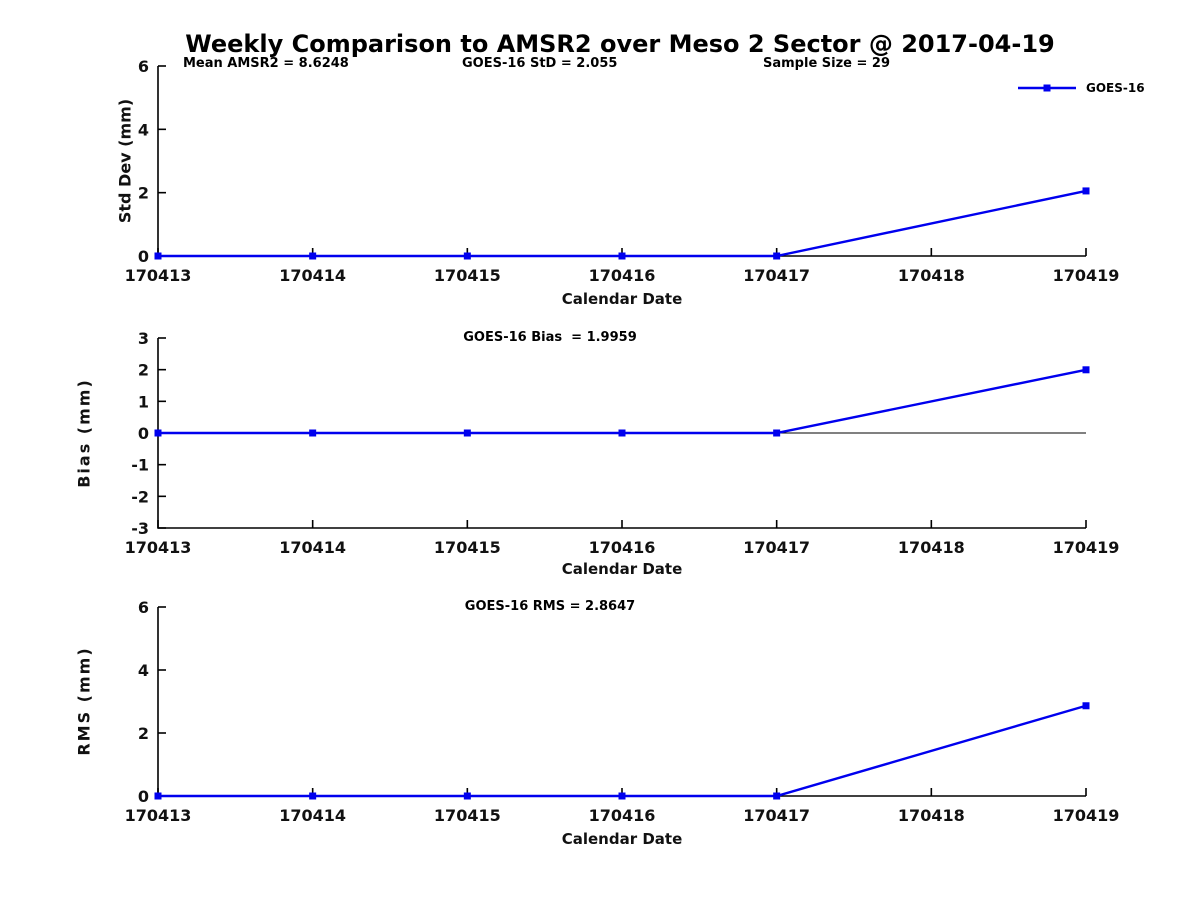  I want to click on rms-x-axis-label: Calendar Date, so click(622, 839).